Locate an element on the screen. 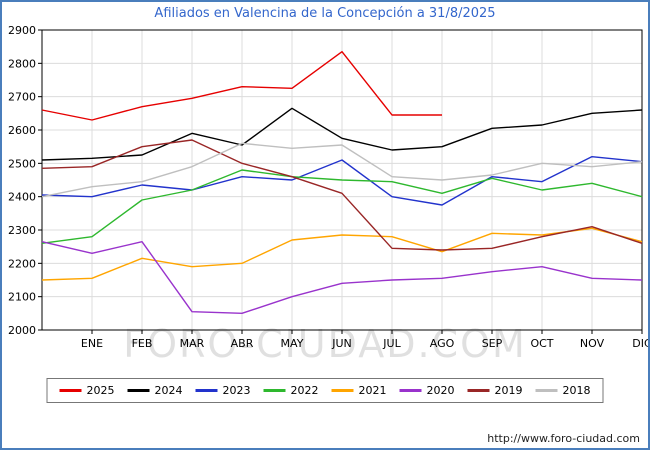 The image size is (650, 450). legend-label-2021: 2021 is located at coordinates (372, 390).